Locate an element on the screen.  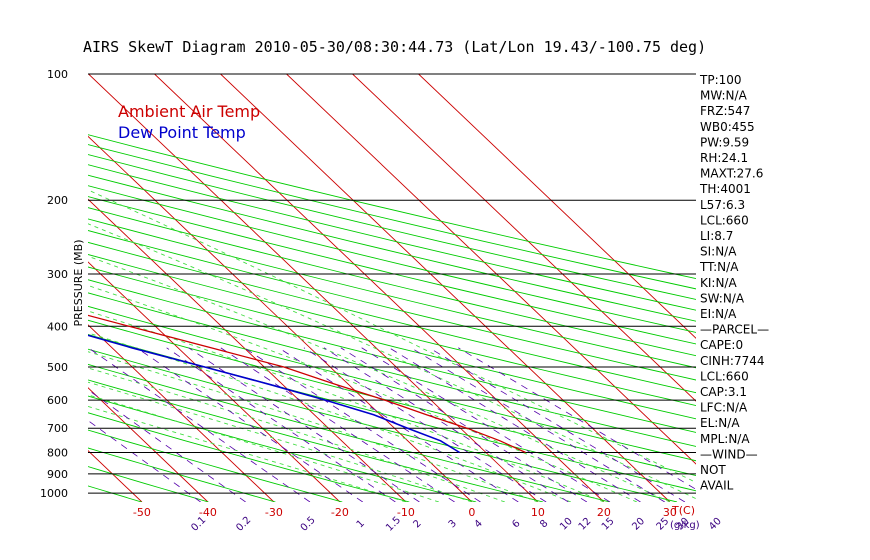
pressure-tick-label: 100 is located at coordinates (57, 74).